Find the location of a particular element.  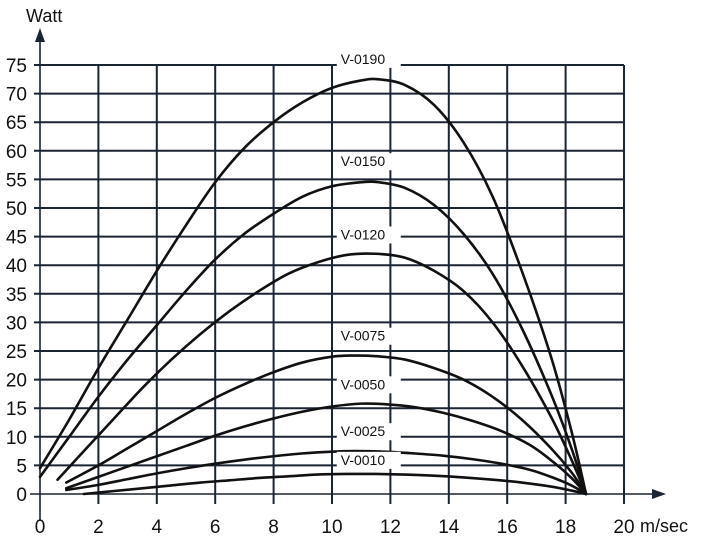

x-tick-label: 2 is located at coordinates (98, 527).